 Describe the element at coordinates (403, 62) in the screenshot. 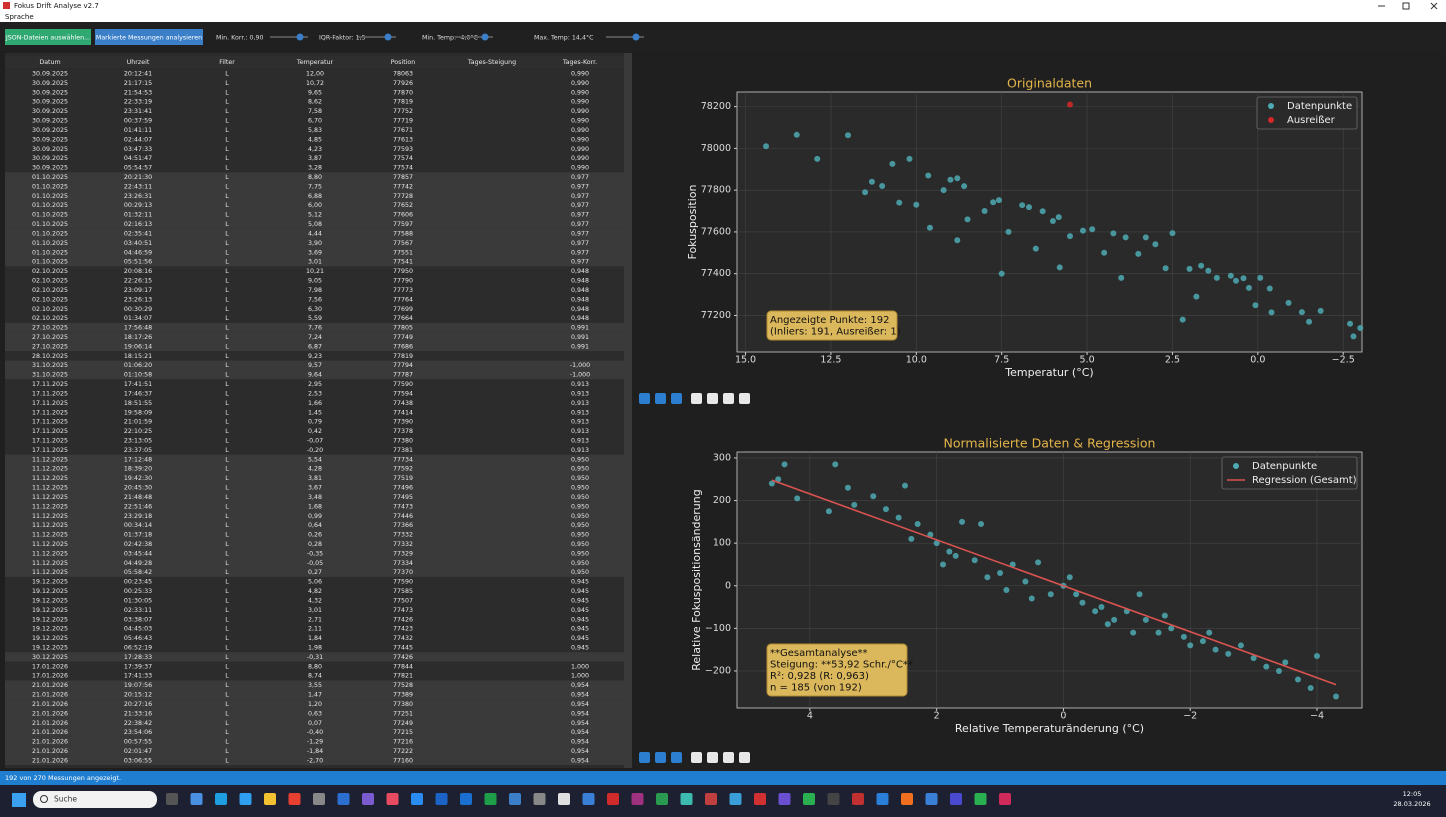

I see `column-header: Position` at that location.